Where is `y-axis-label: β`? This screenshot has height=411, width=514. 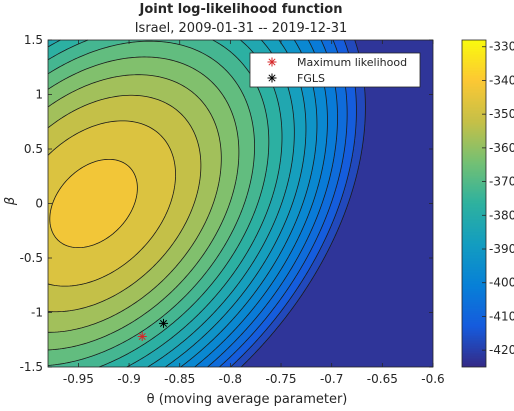 y-axis-label: β is located at coordinates (10, 201).